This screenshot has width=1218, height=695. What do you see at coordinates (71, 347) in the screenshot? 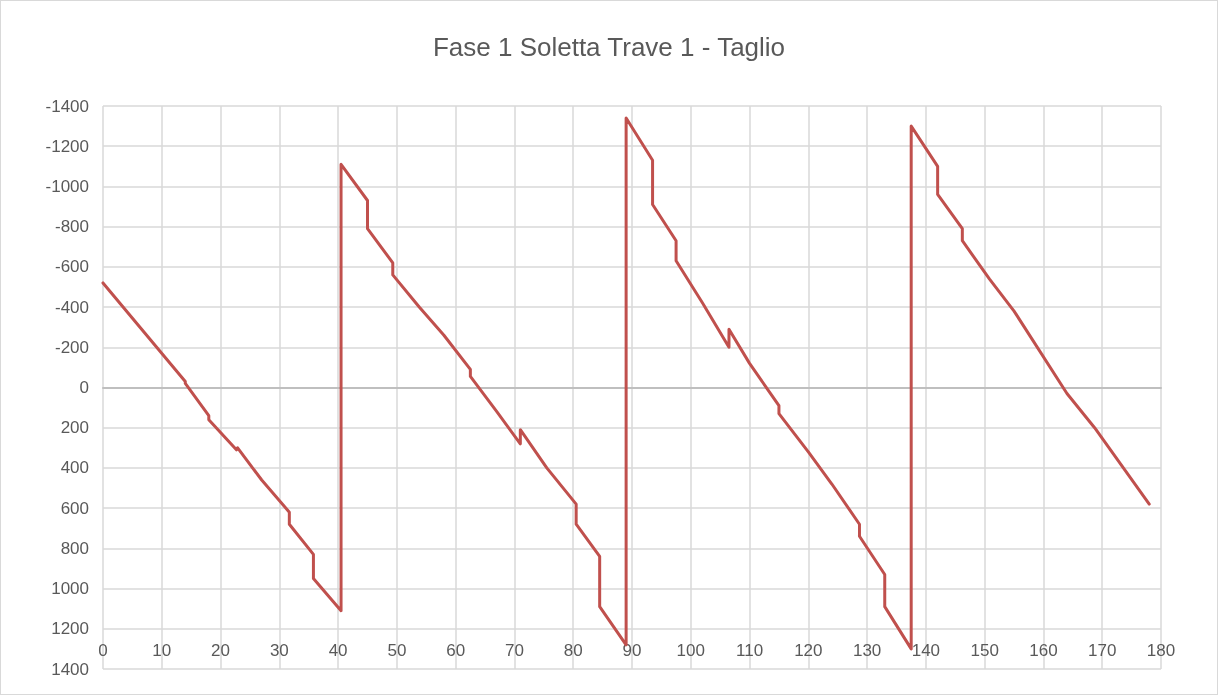
I see `y-tick-label: -200` at bounding box center [71, 347].